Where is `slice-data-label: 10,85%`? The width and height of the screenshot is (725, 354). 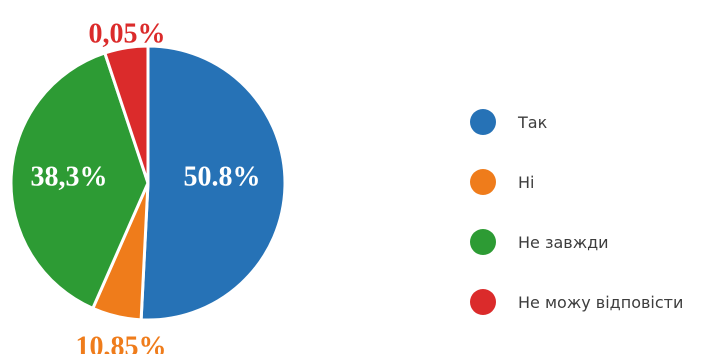
slice-data-label: 10,85% is located at coordinates (121, 342).